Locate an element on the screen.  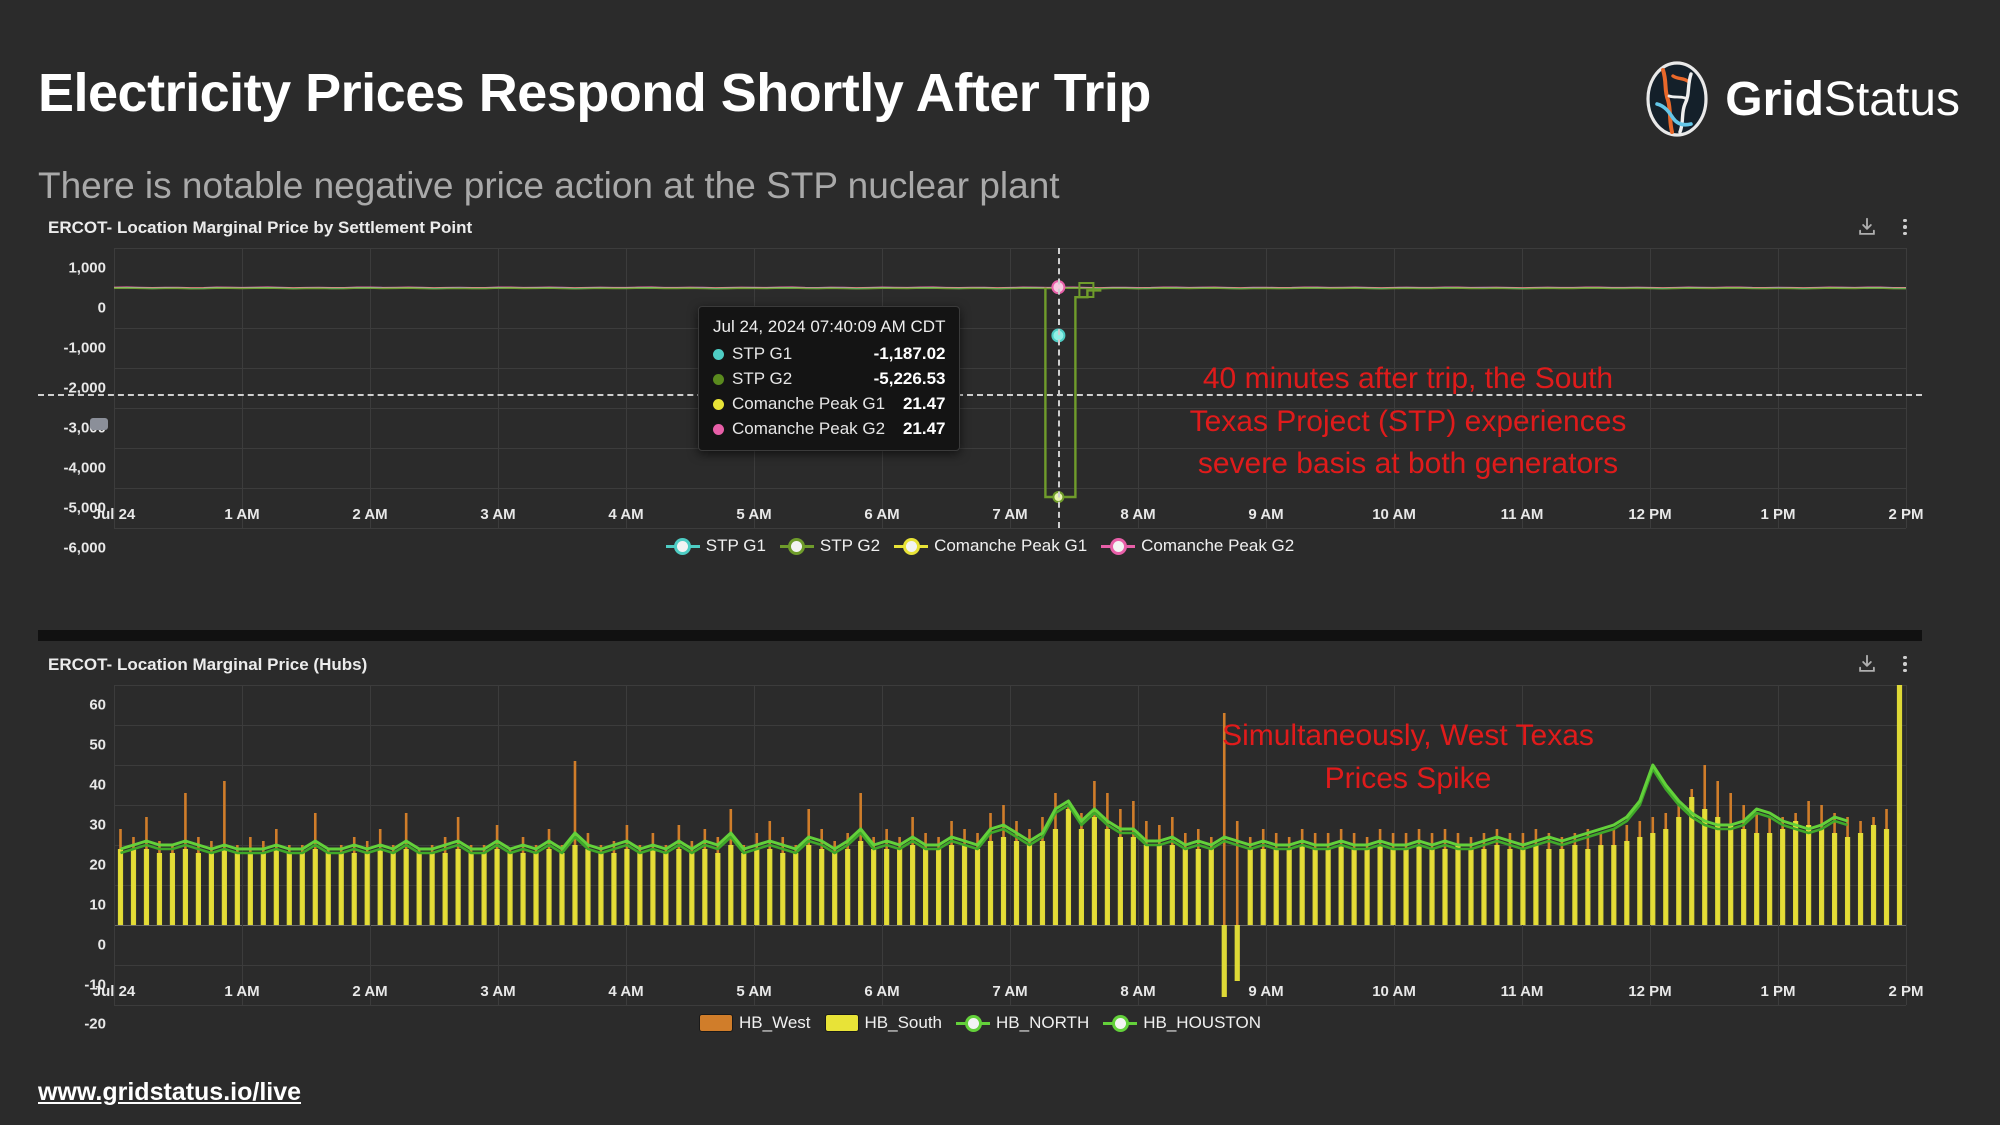
legend-item: HB_West is located at coordinates (755, 1023).